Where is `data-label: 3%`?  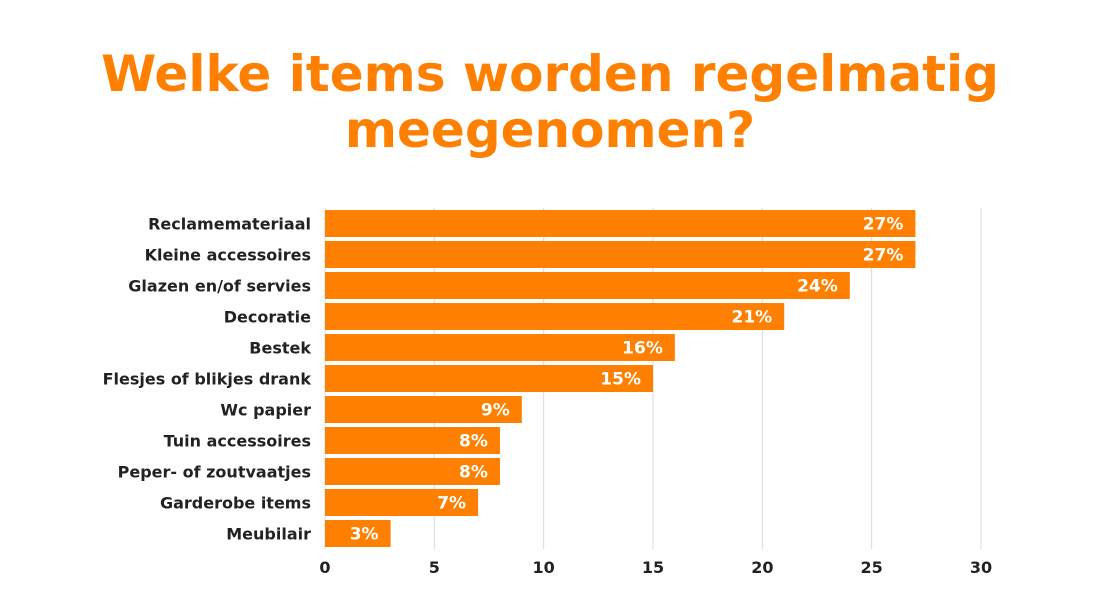
data-label: 3% is located at coordinates (364, 535).